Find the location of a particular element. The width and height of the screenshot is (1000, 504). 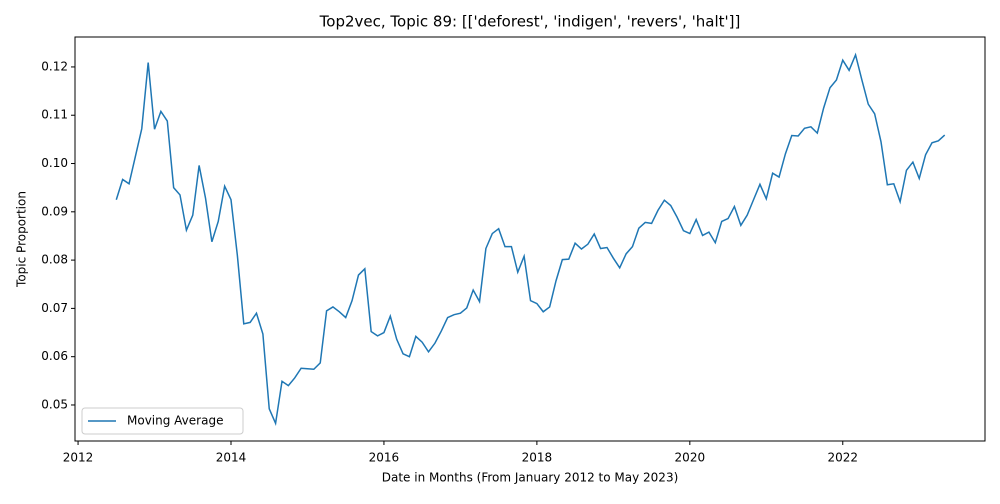

x-tick-label: 2012 is located at coordinates (78, 458).